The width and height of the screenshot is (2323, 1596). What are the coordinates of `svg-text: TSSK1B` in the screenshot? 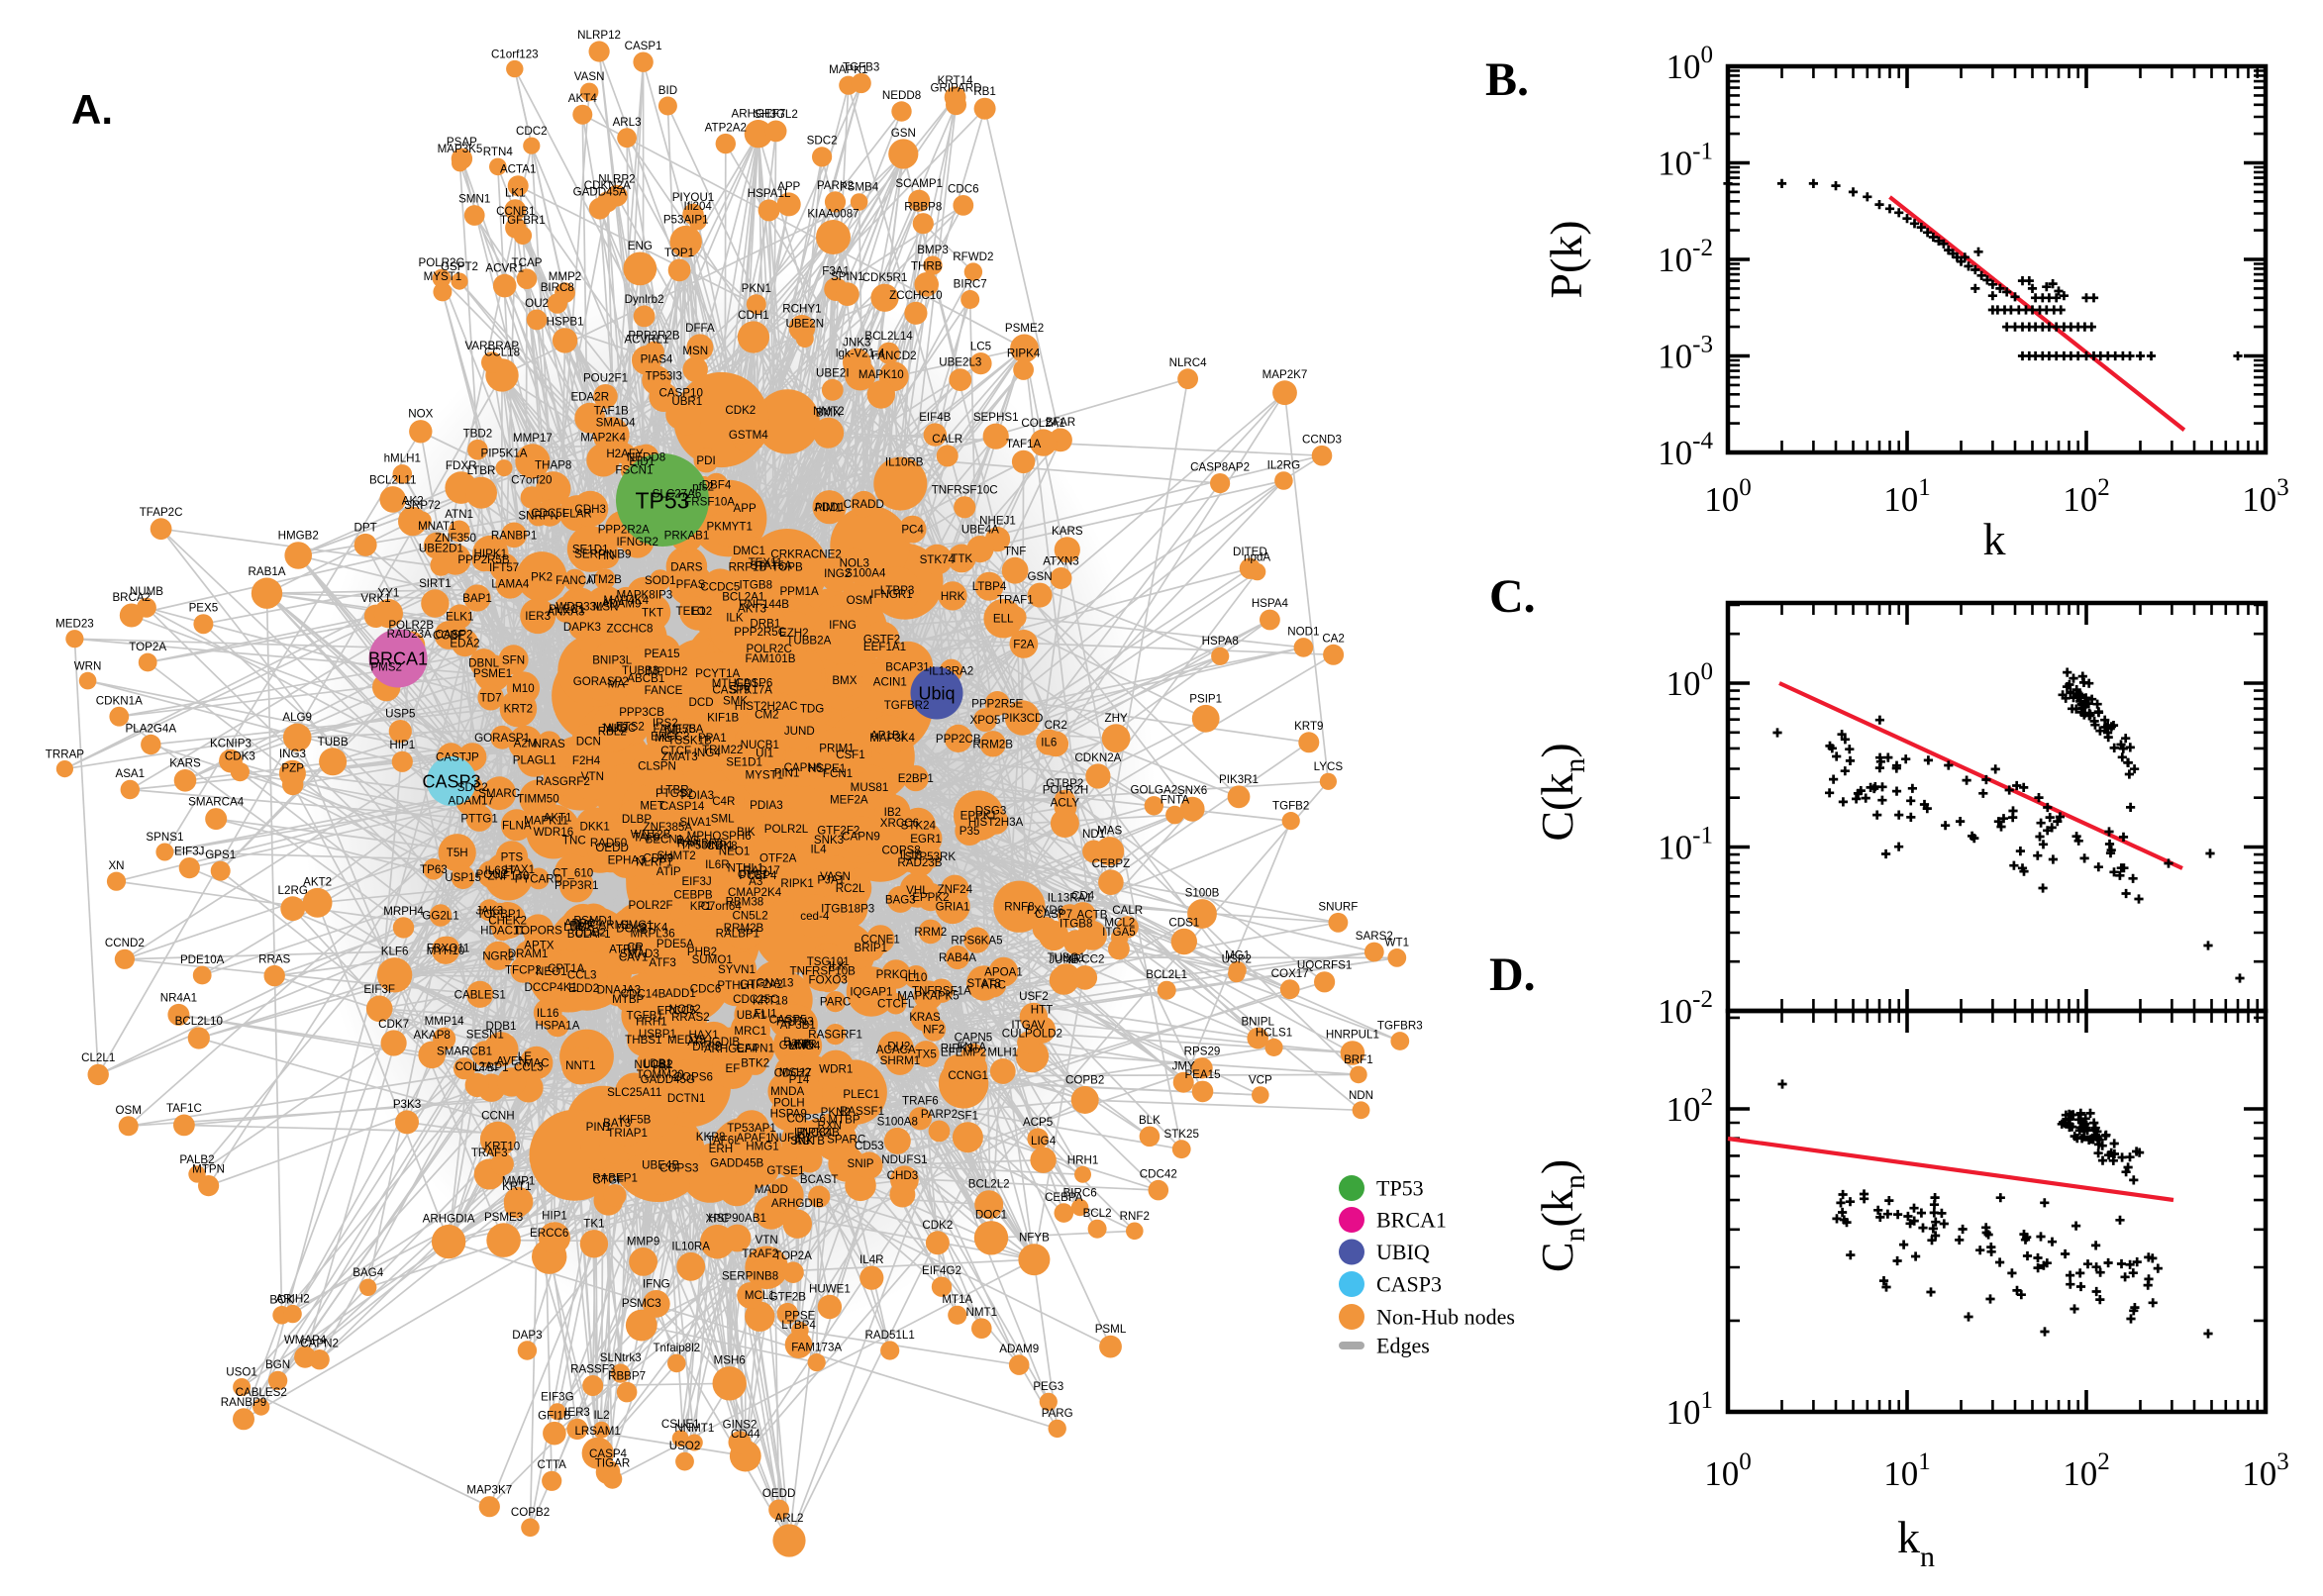 It's located at (689, 740).